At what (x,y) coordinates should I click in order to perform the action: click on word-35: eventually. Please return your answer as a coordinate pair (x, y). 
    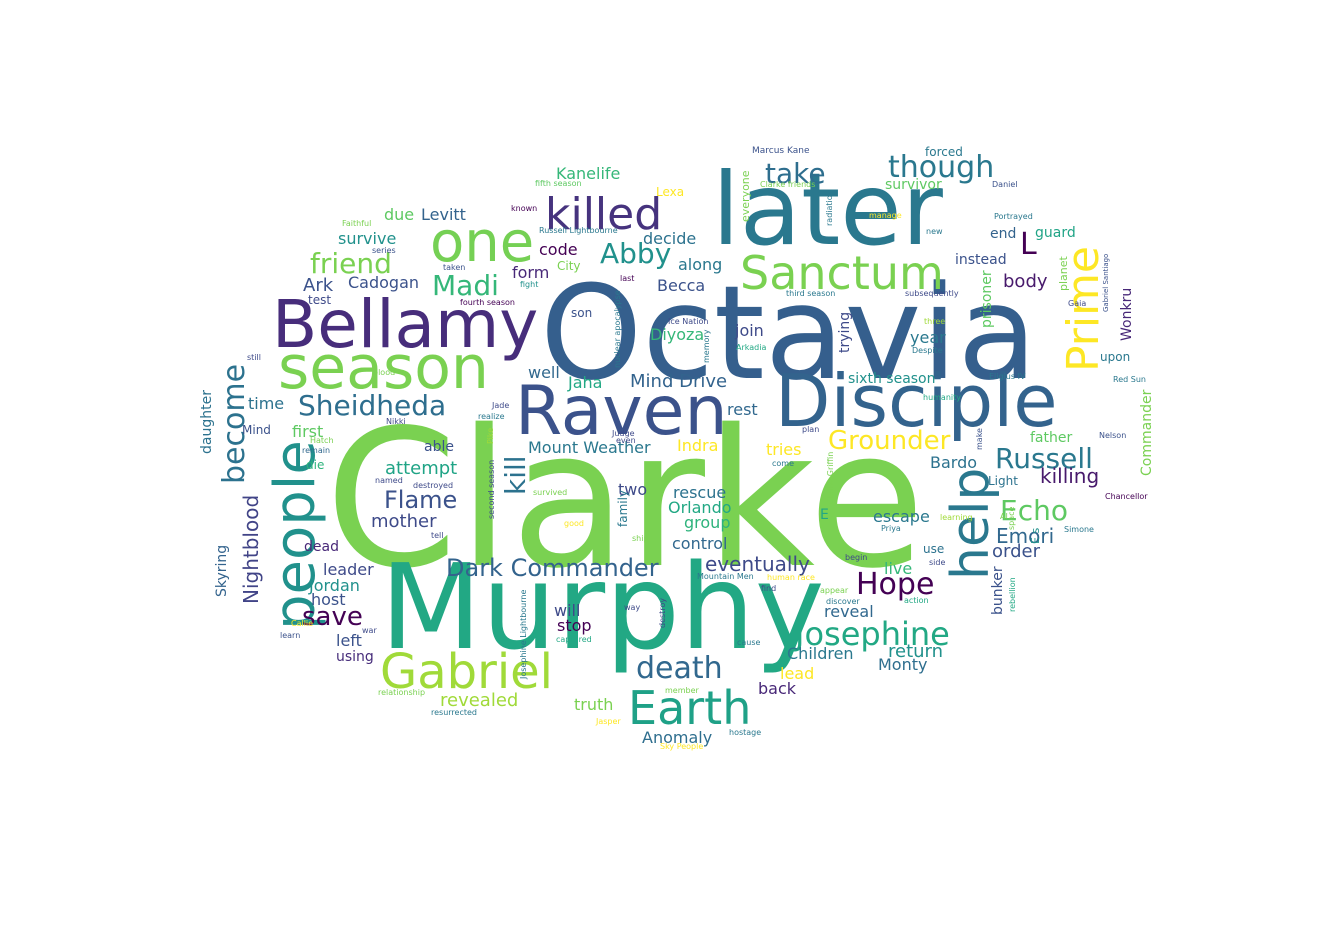
    Looking at the image, I should click on (757, 564).